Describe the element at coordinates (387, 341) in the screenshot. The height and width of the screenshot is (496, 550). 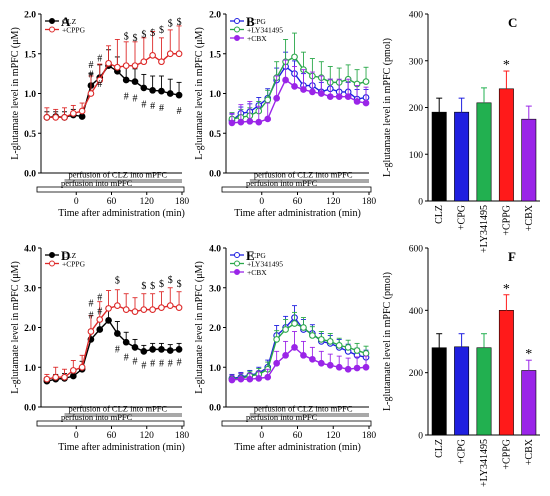
I see `y-axis-label: L-glutamate level in mPFC (pmol)` at that location.